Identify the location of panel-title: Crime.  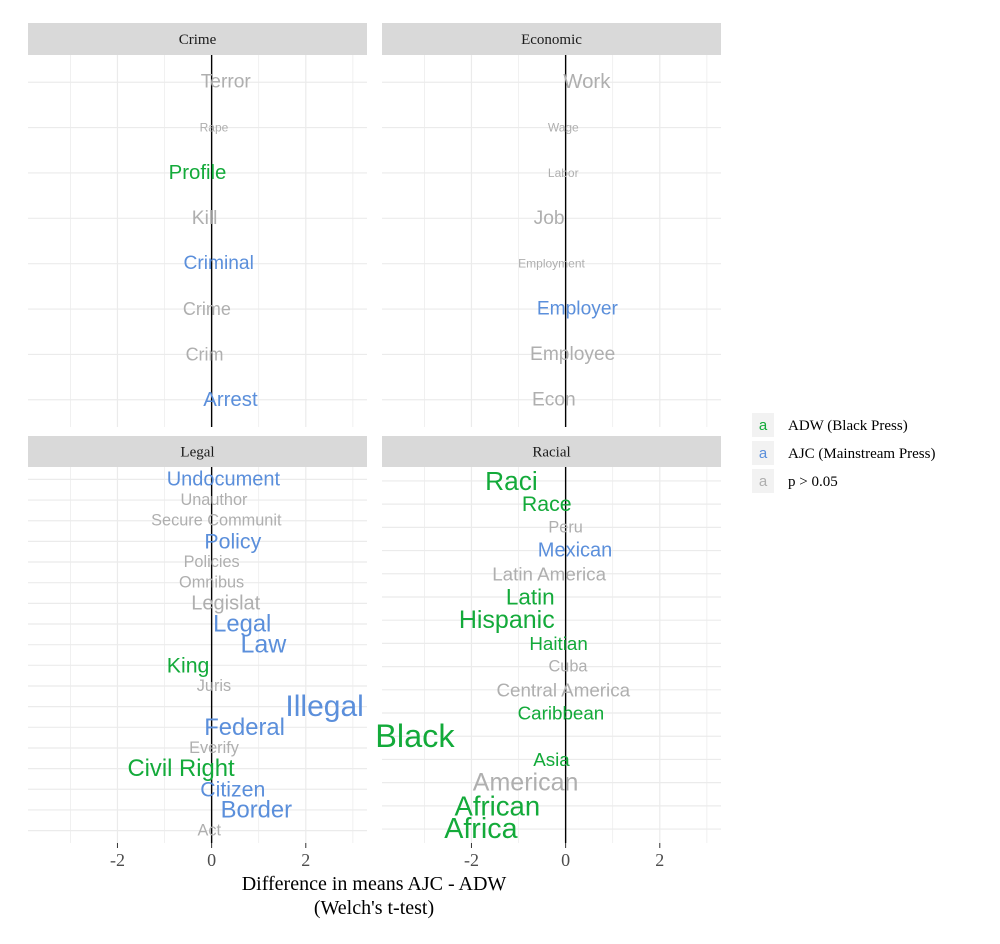
(198, 40).